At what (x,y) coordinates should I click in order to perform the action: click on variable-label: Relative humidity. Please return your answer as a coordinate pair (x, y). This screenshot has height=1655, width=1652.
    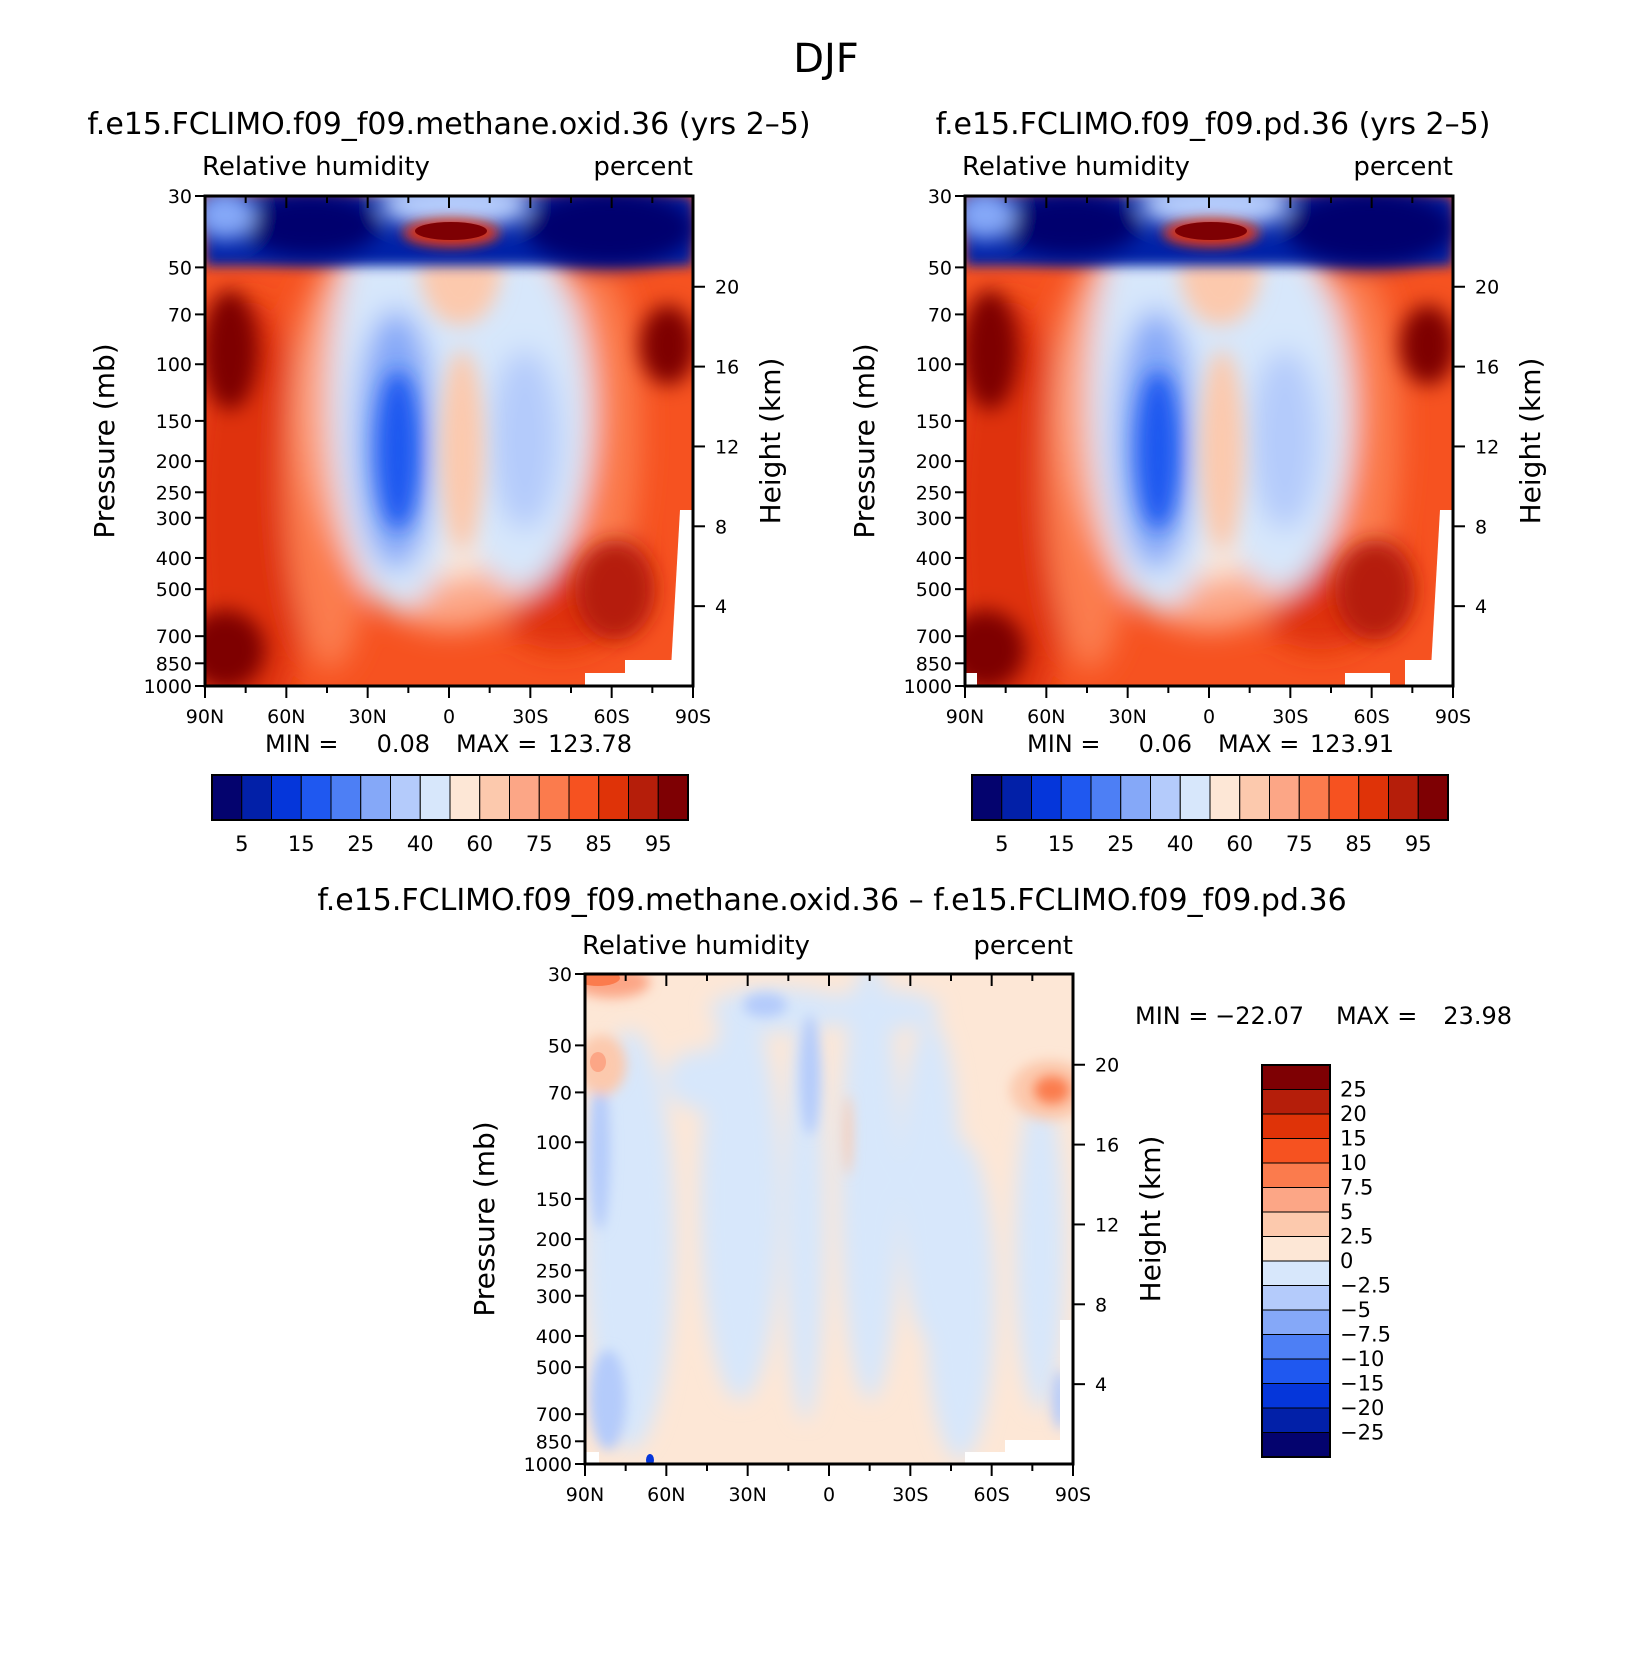
    Looking at the image, I should click on (1076, 167).